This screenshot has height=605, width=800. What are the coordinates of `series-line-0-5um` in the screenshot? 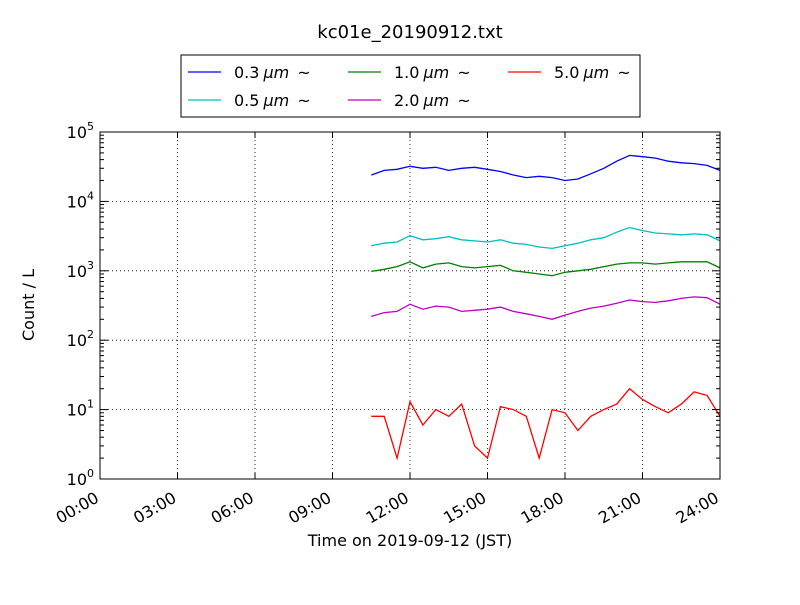 It's located at (546, 238).